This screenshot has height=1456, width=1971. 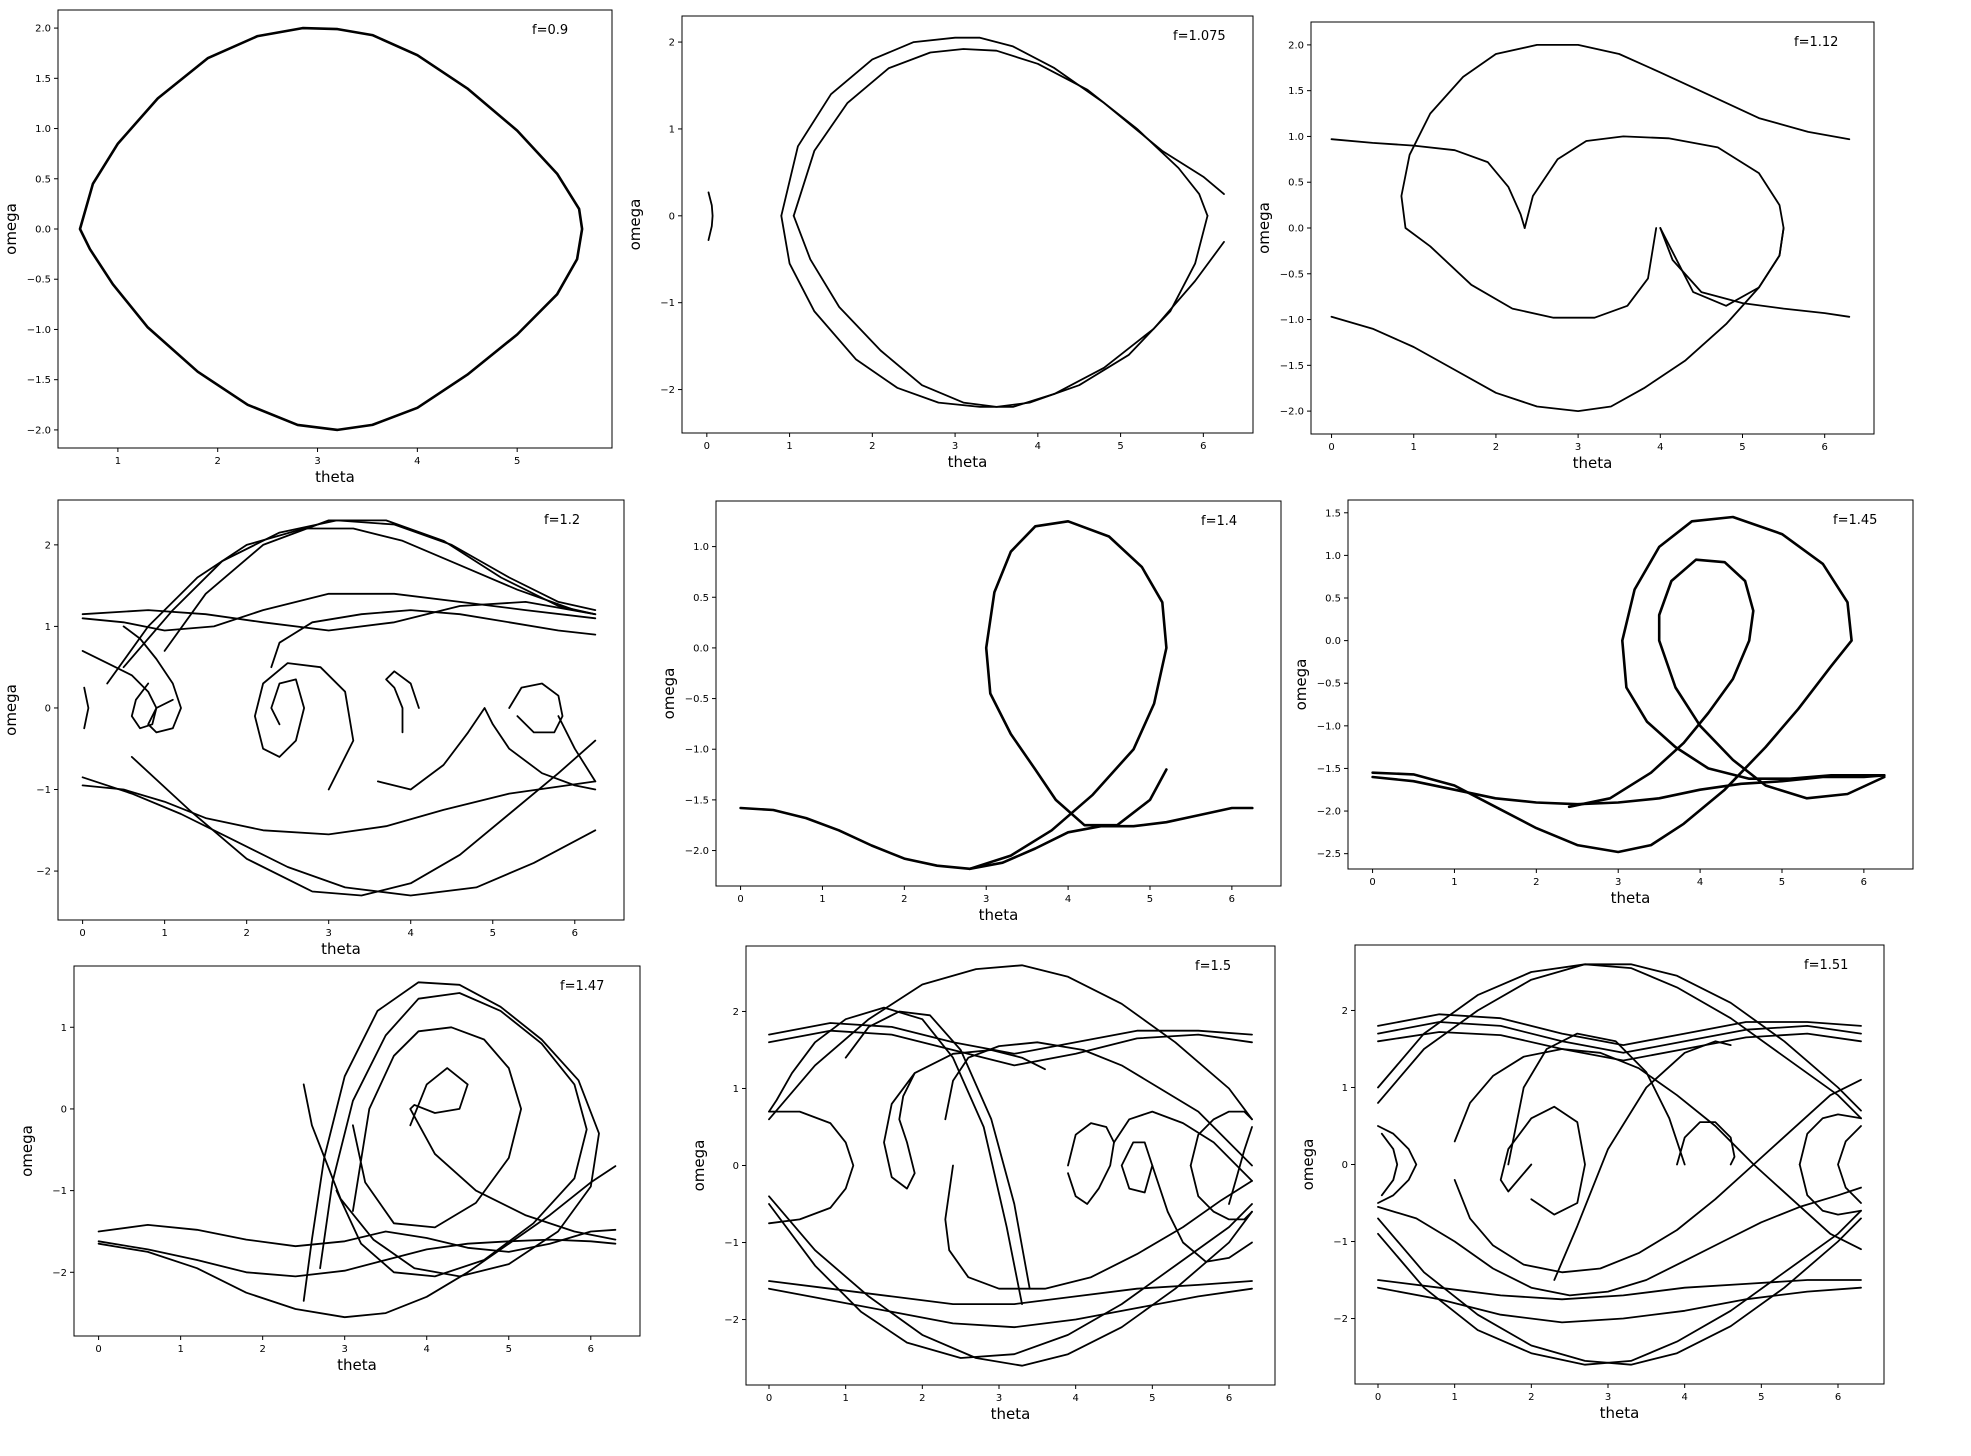 I want to click on phase-plot-7: 0 1 2 3 4 5 6−2−101thetaomegaf=1.47, so click(x=329, y=1170).